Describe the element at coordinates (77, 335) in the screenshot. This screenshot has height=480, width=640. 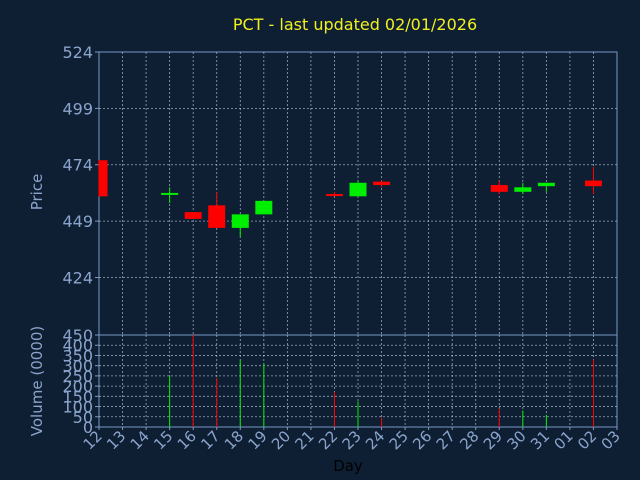
I see `volume-tick-label: 450` at that location.